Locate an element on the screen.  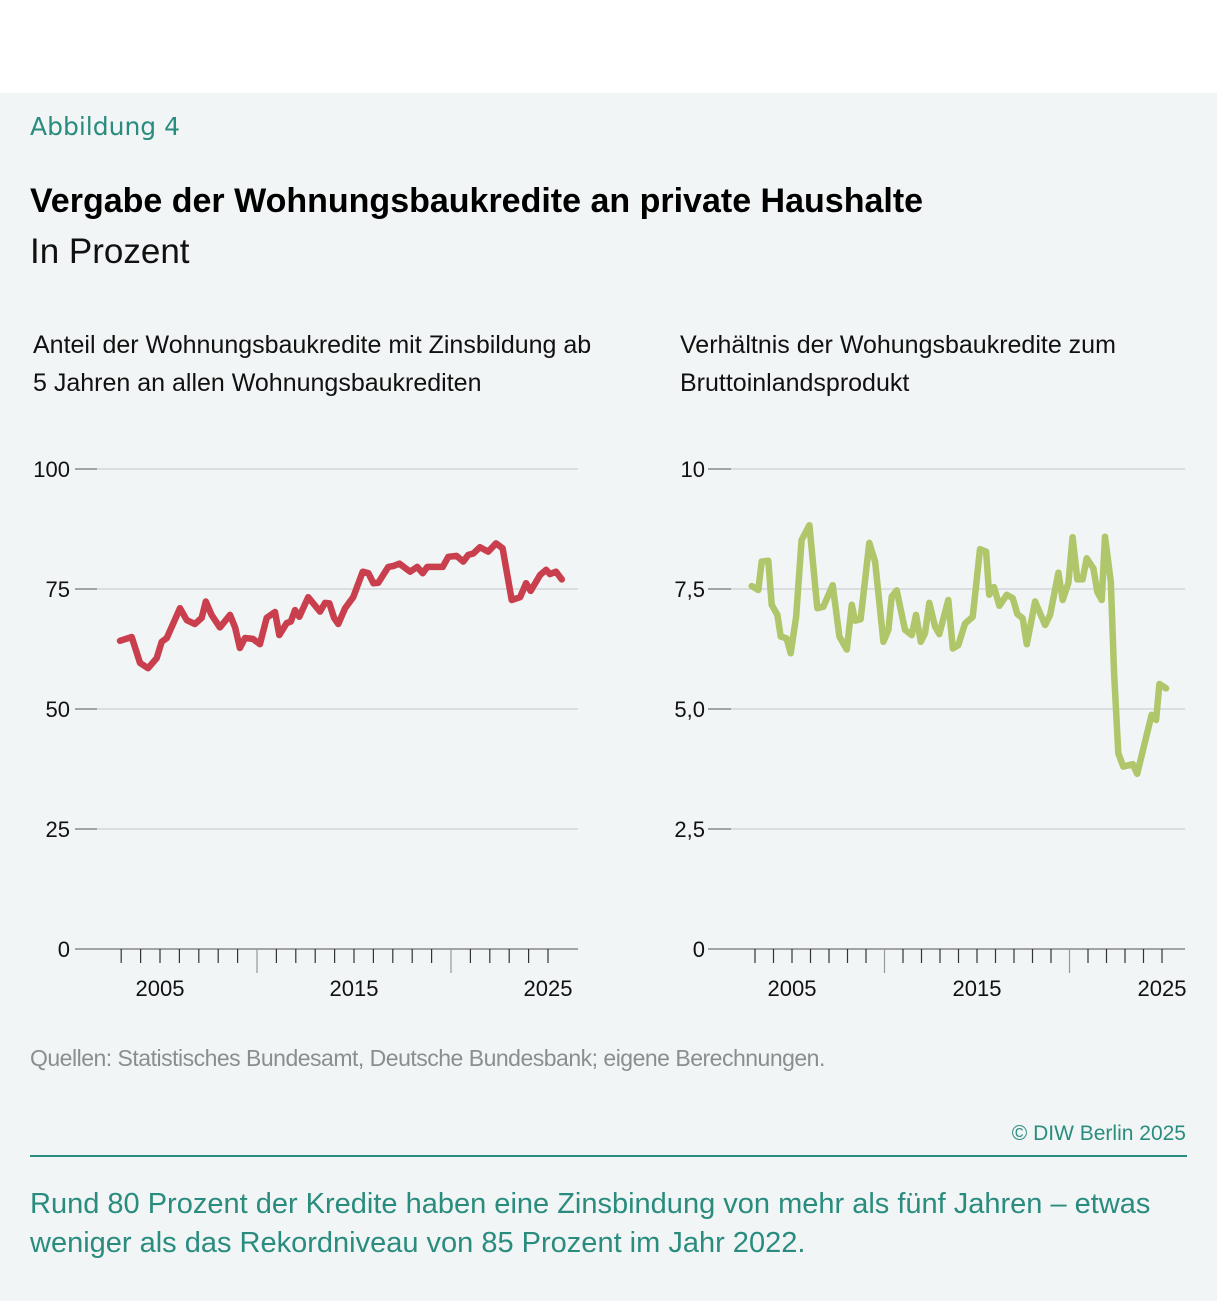
y-tick-label: 2,5 is located at coordinates (689, 829).